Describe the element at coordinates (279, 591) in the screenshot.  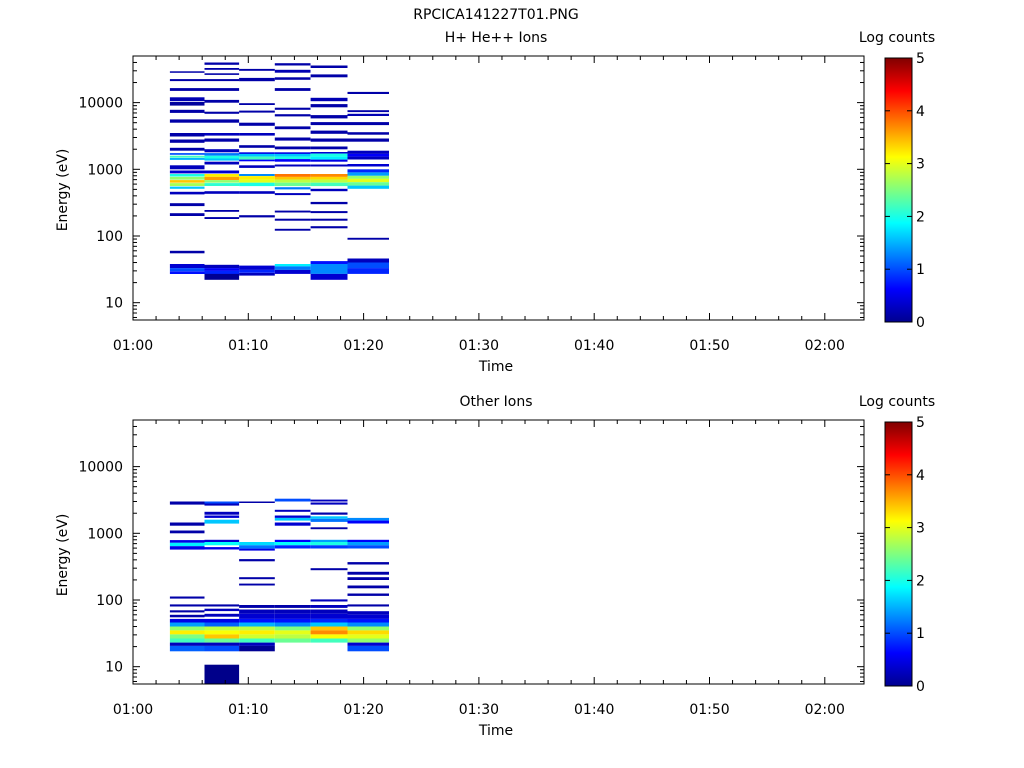
I see `heatmap-cells` at that location.